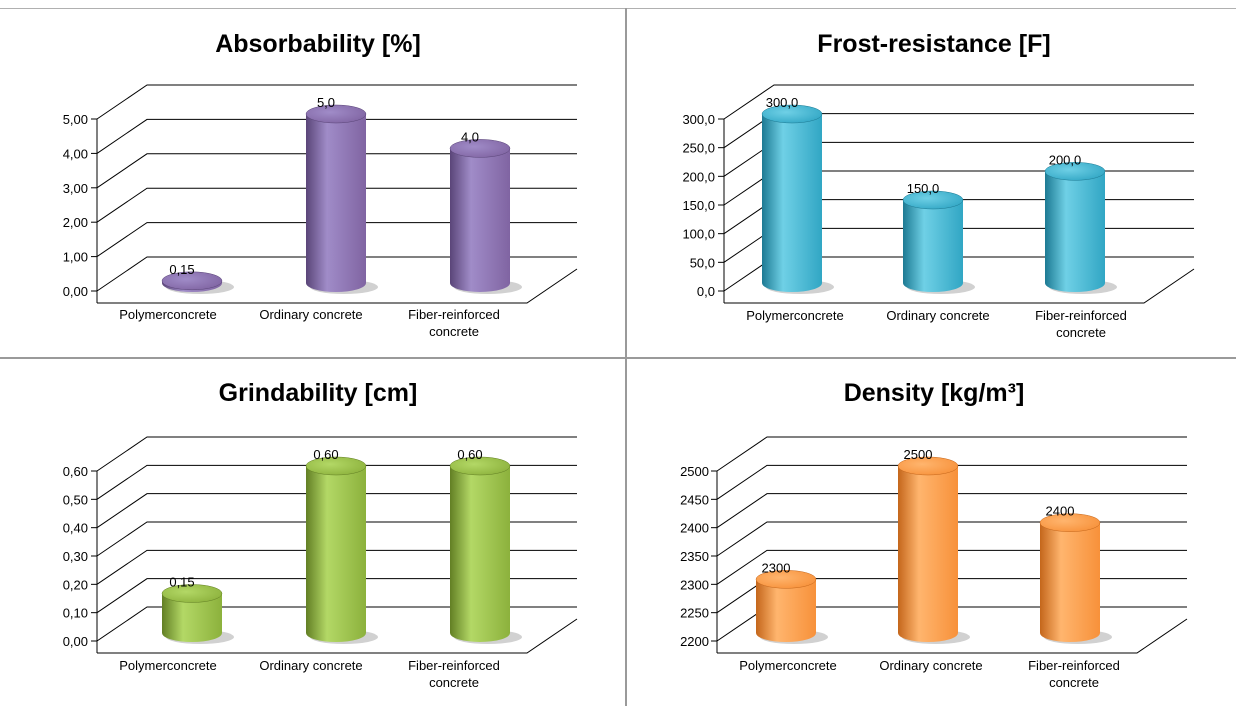 The height and width of the screenshot is (706, 1236). I want to click on y-tick-label: 0,60, so click(75, 471).